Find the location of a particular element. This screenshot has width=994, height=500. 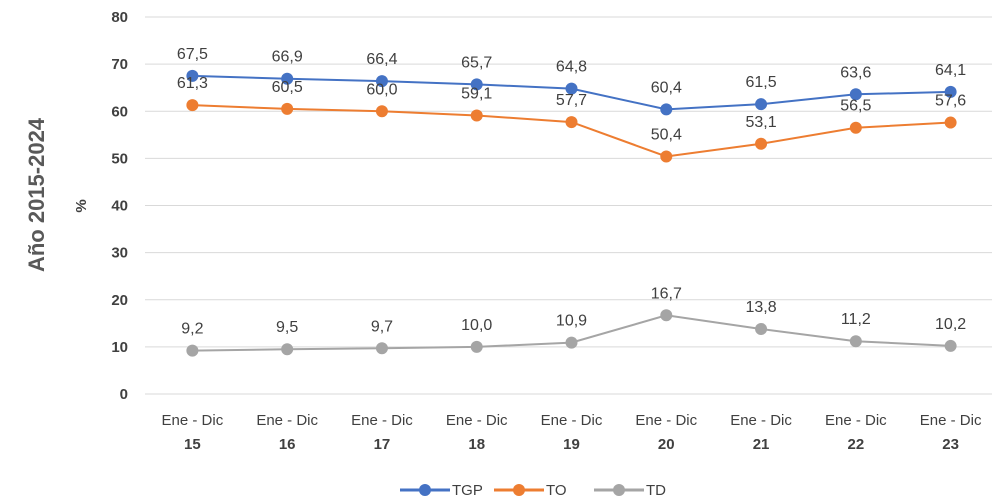

y-tick-label: 30 is located at coordinates (119, 253).